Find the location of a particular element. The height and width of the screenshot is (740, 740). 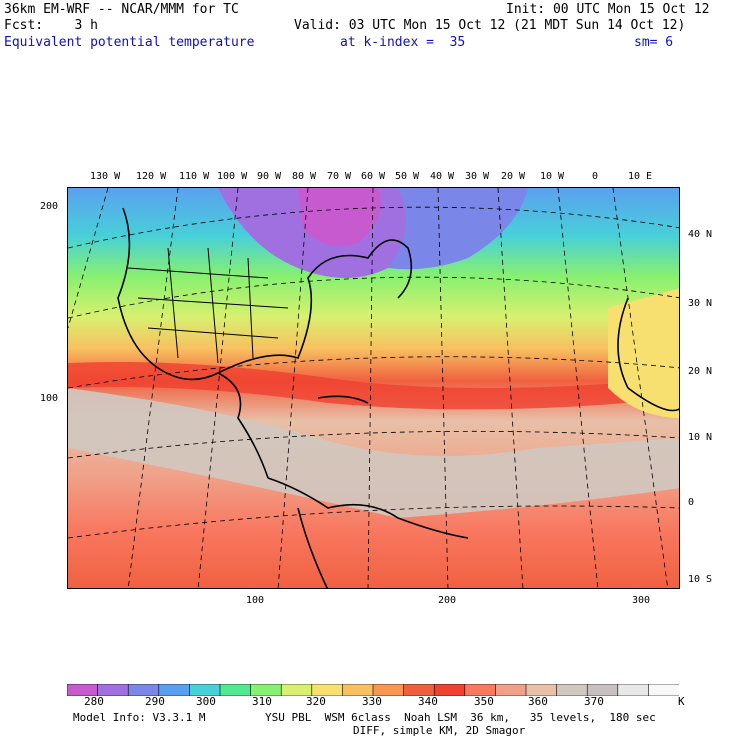

tropical-band is located at coordinates (373, 453).